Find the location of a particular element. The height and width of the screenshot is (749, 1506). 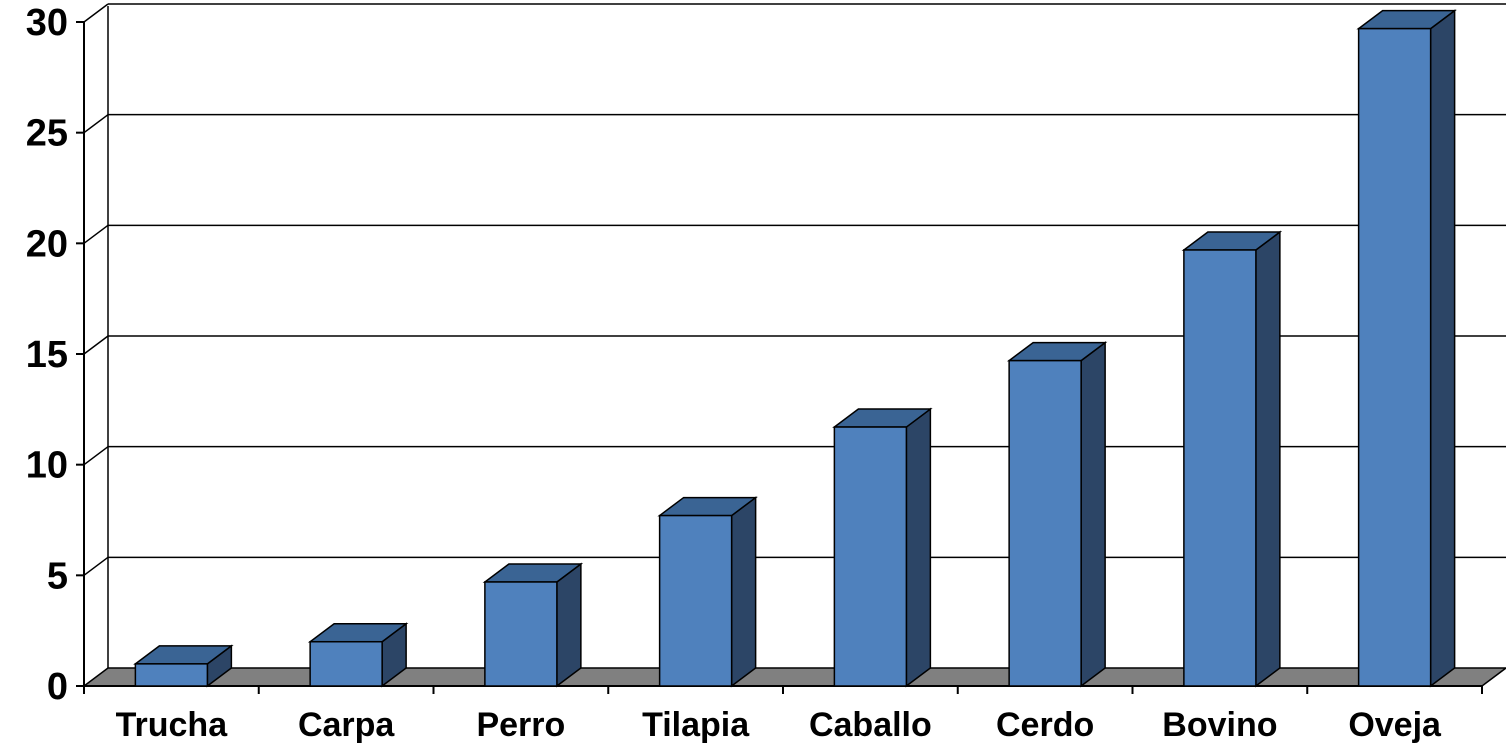

y-tick-label: 25 is located at coordinates (47, 134).